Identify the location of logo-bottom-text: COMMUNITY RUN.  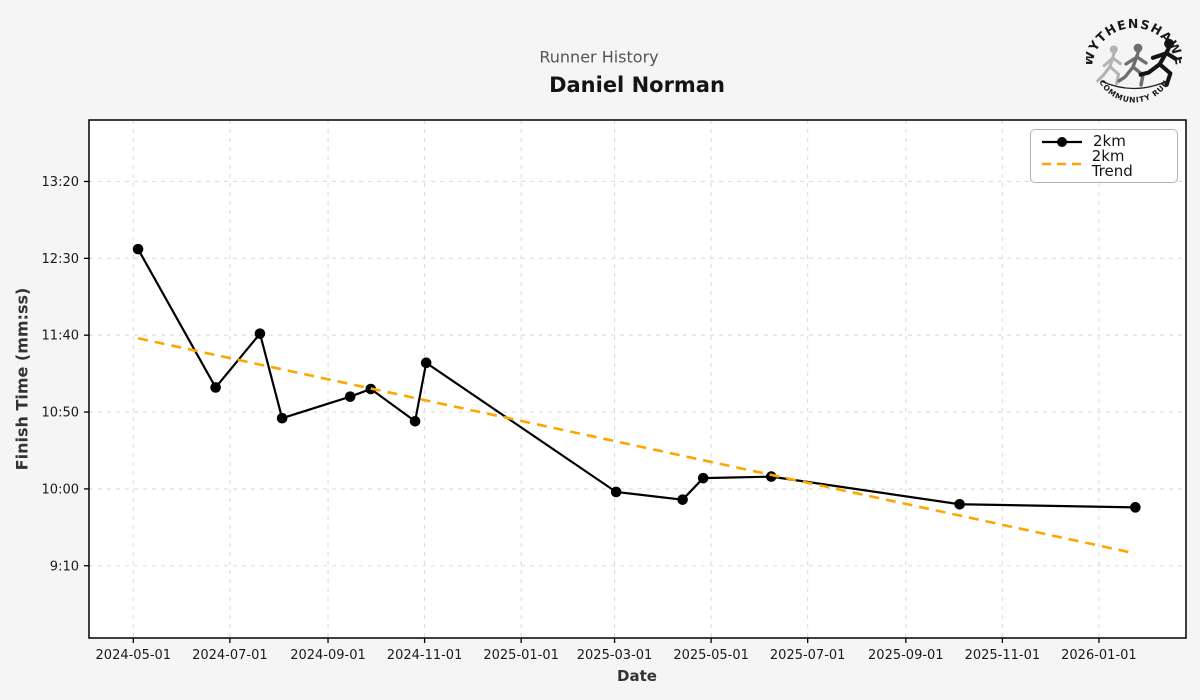
(1133, 91).